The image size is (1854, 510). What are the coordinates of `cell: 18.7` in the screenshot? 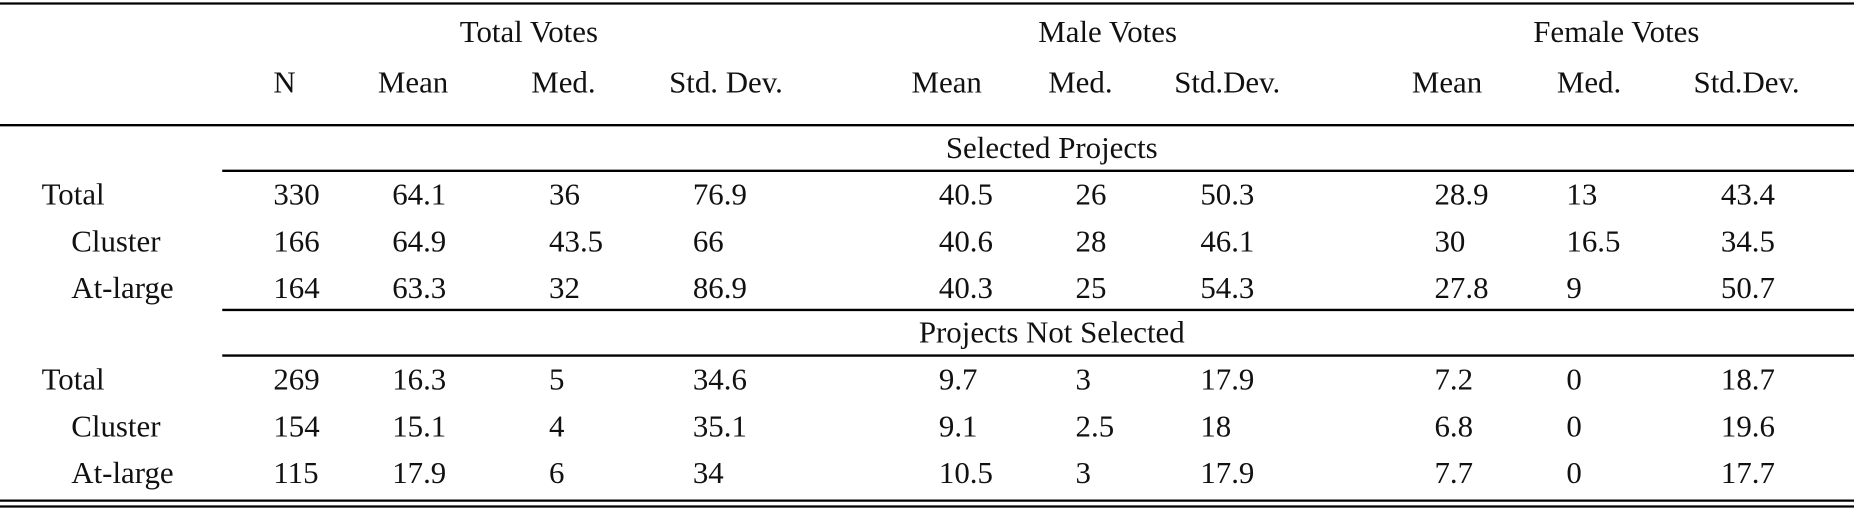 It's located at (1748, 380).